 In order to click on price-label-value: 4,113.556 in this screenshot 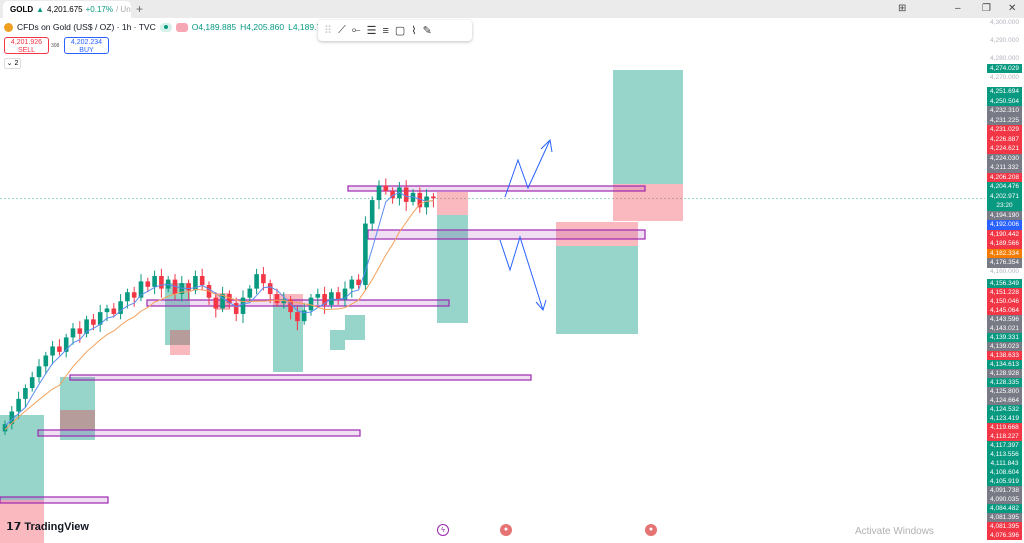, I will do `click(1004, 454)`.